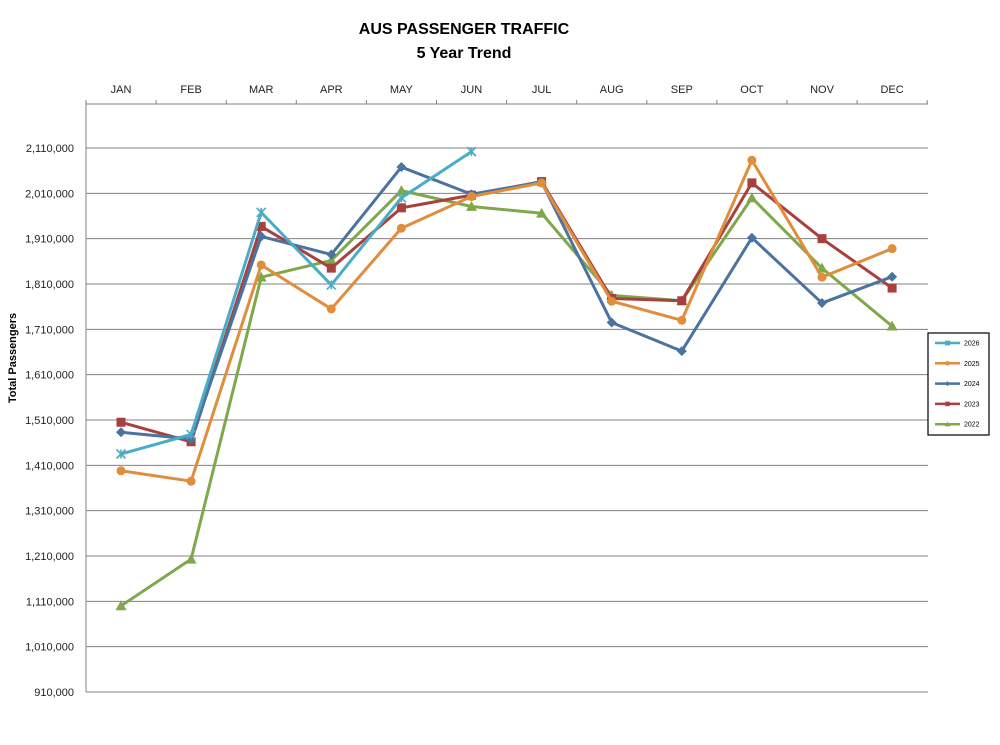 The width and height of the screenshot is (1000, 745). What do you see at coordinates (402, 90) in the screenshot?
I see `x-tick-label: MAY` at bounding box center [402, 90].